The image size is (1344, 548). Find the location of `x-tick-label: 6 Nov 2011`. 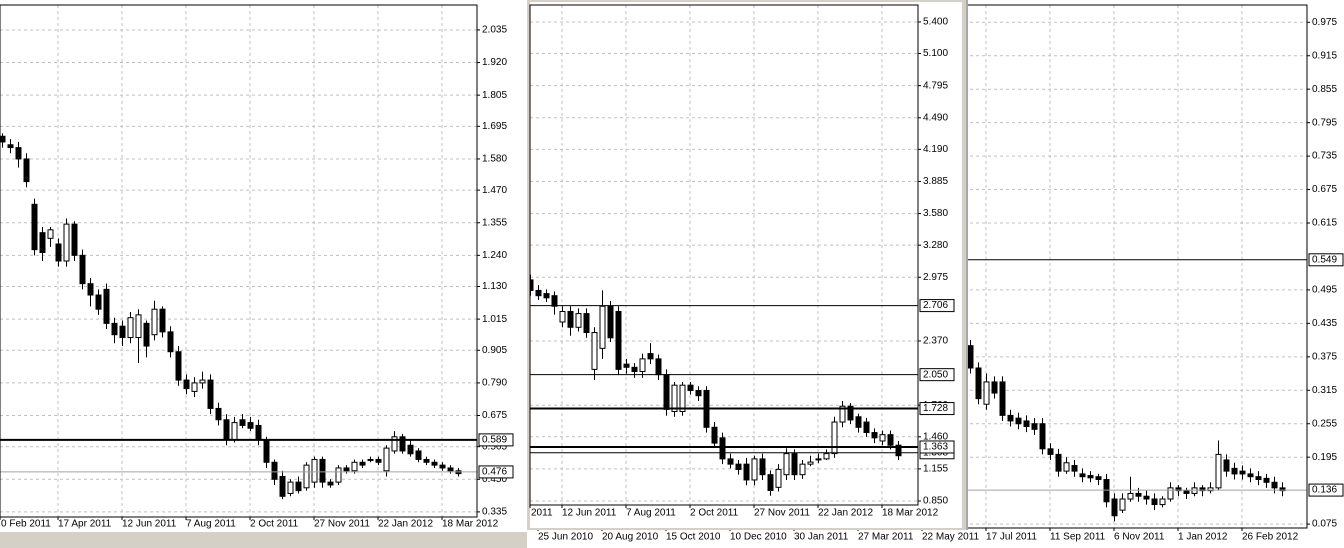

x-tick-label: 6 Nov 2011 is located at coordinates (1139, 537).